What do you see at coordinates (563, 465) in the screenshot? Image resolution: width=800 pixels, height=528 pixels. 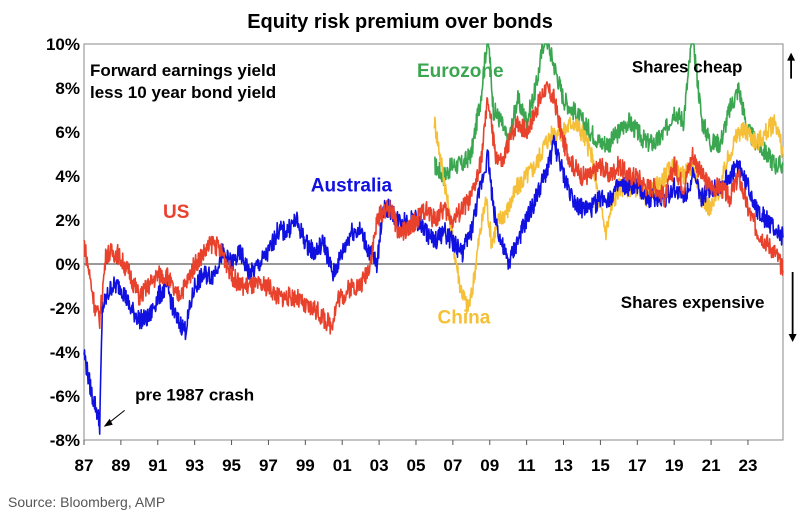 I see `x-tick-label: 13` at bounding box center [563, 465].